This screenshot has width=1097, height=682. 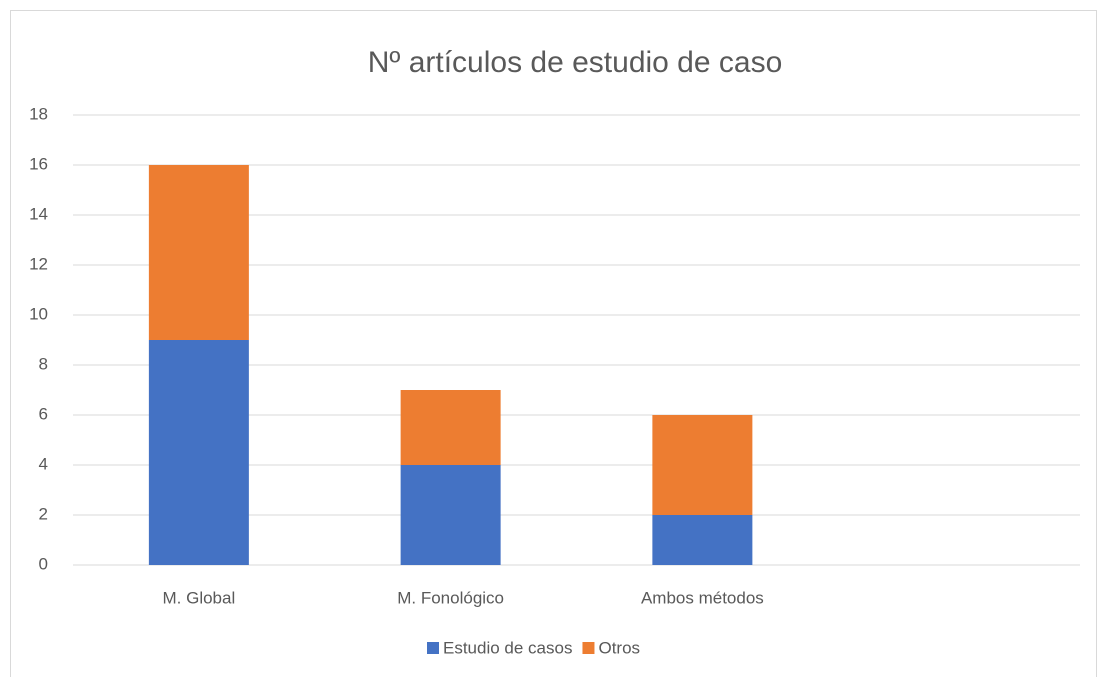 I want to click on y-tick-label: 12, so click(x=38, y=263).